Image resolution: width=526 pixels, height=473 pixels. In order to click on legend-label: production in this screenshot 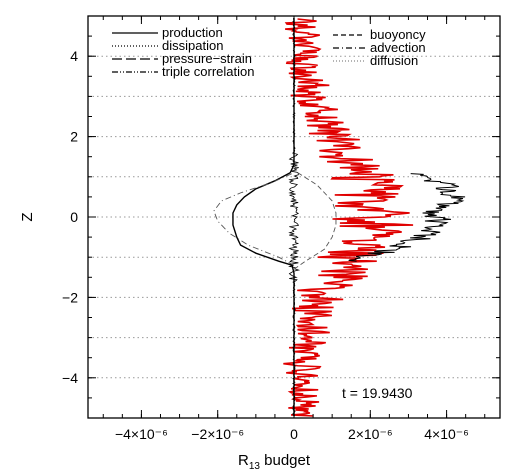, I will do `click(192, 32)`.